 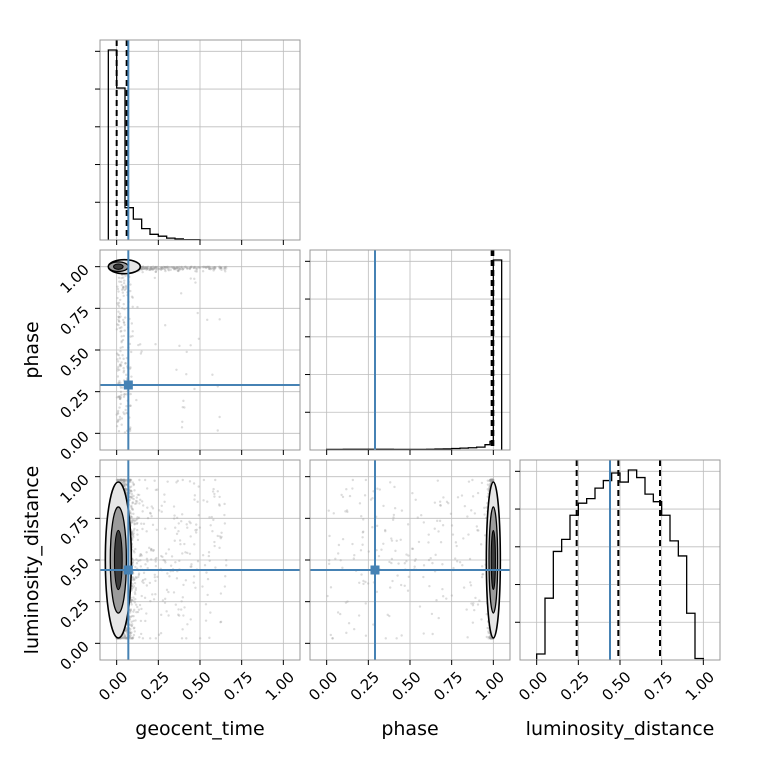 What do you see at coordinates (118, 266) in the screenshot?
I see `contour-core` at bounding box center [118, 266].